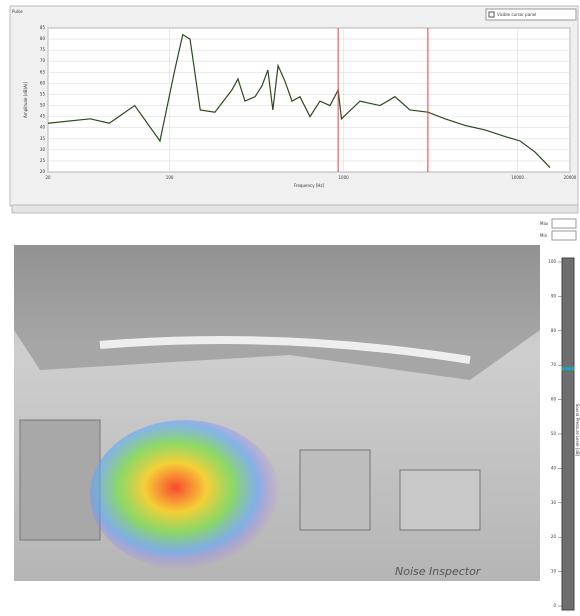 The image size is (580, 616). What do you see at coordinates (554, 399) in the screenshot?
I see `colorbar-tick-label: 60` at bounding box center [554, 399].